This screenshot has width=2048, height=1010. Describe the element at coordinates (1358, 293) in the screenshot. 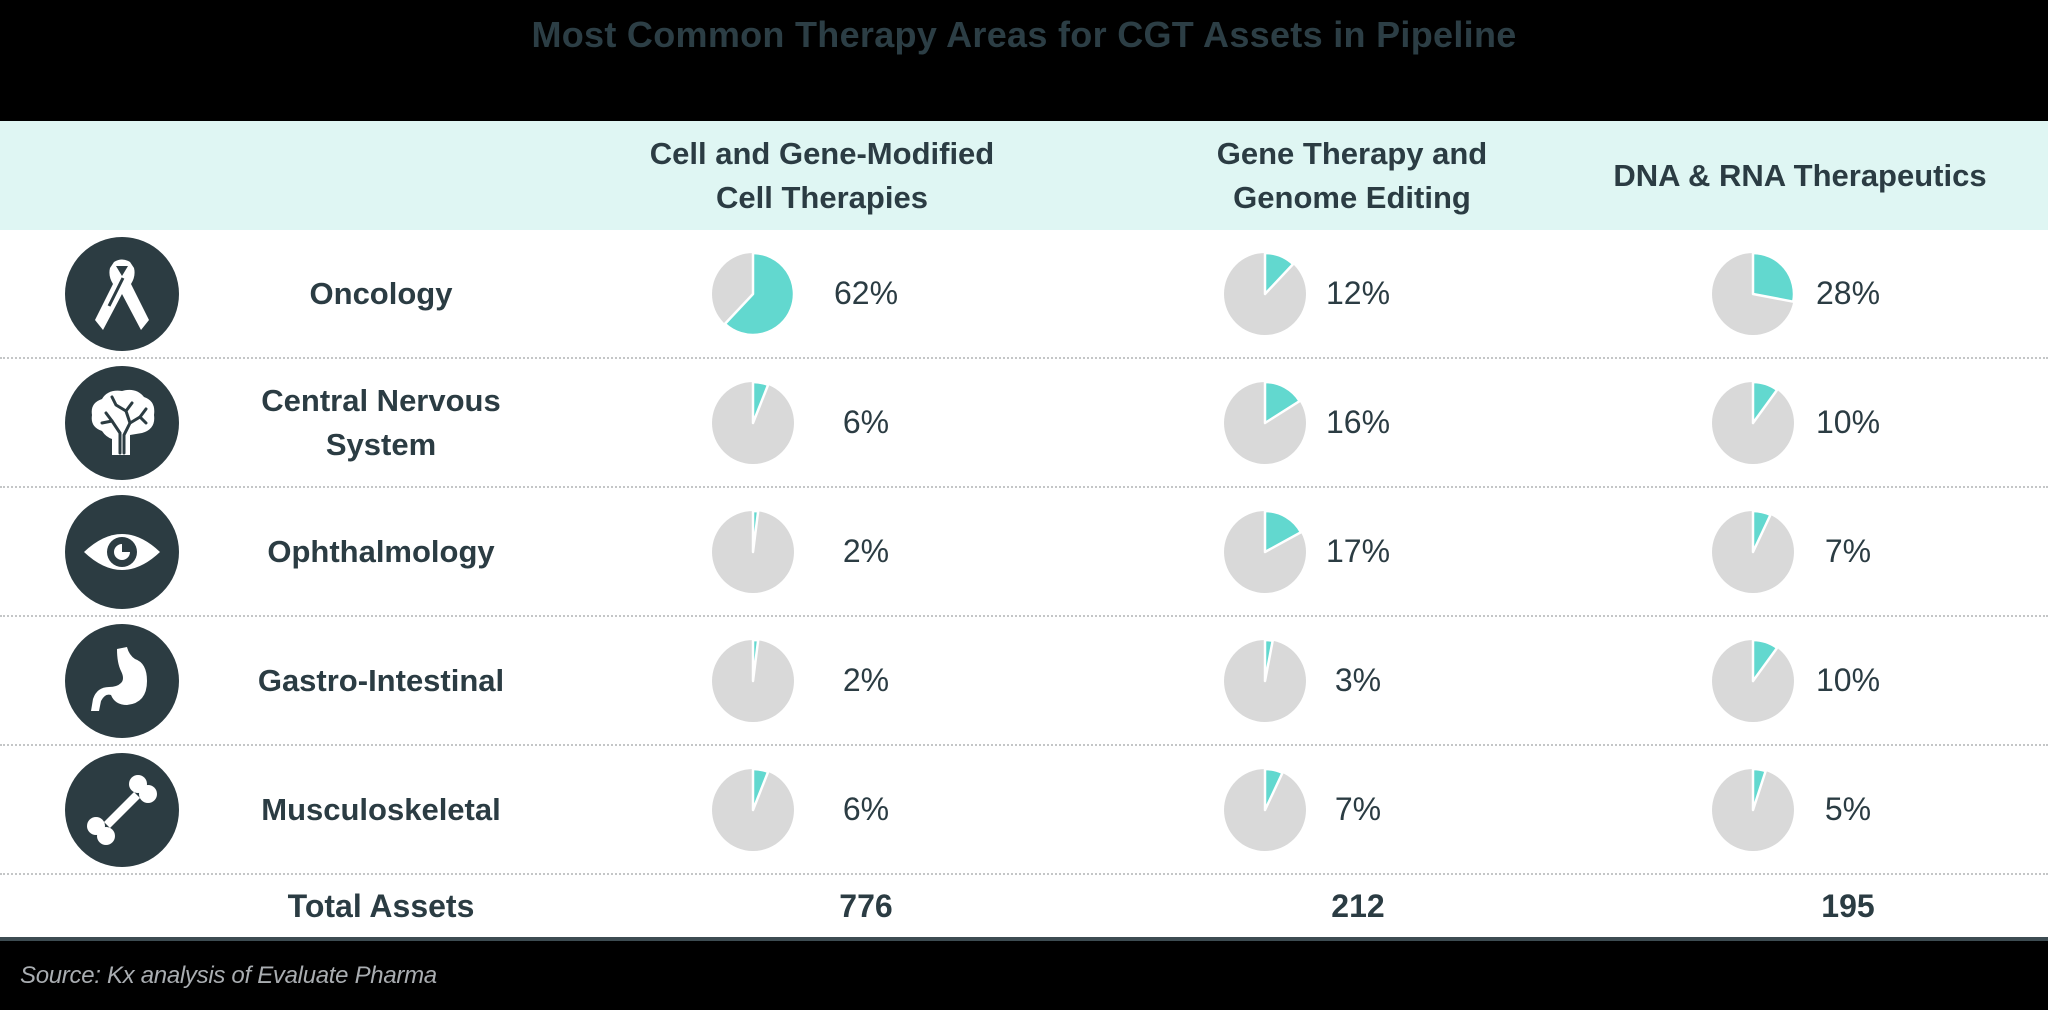

I see `percent-value-gene-therapy: 12%` at that location.